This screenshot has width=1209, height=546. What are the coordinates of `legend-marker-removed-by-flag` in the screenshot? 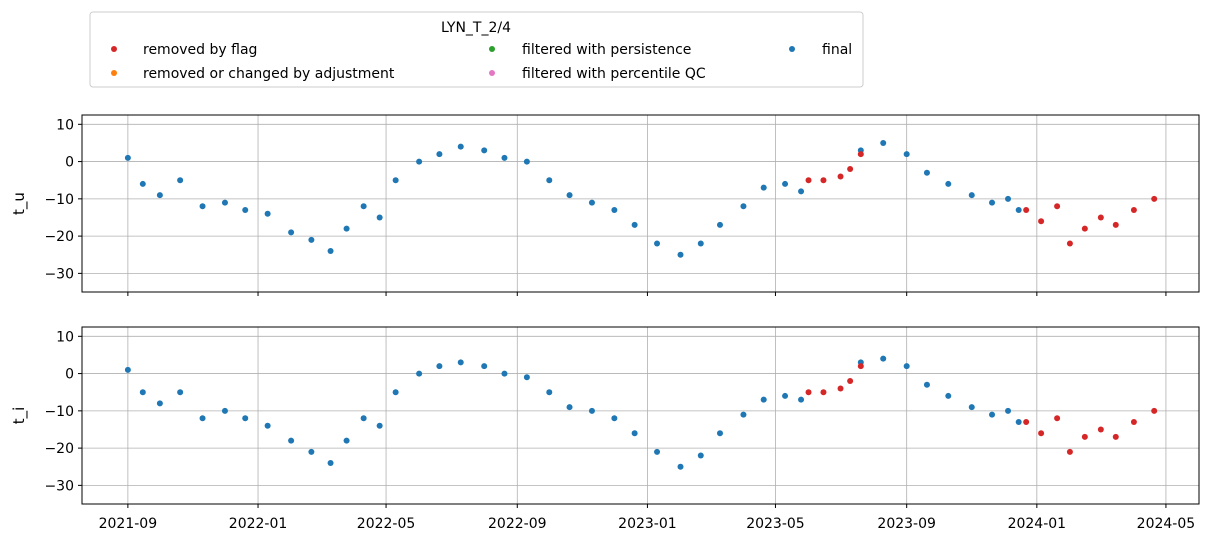 It's located at (114, 49).